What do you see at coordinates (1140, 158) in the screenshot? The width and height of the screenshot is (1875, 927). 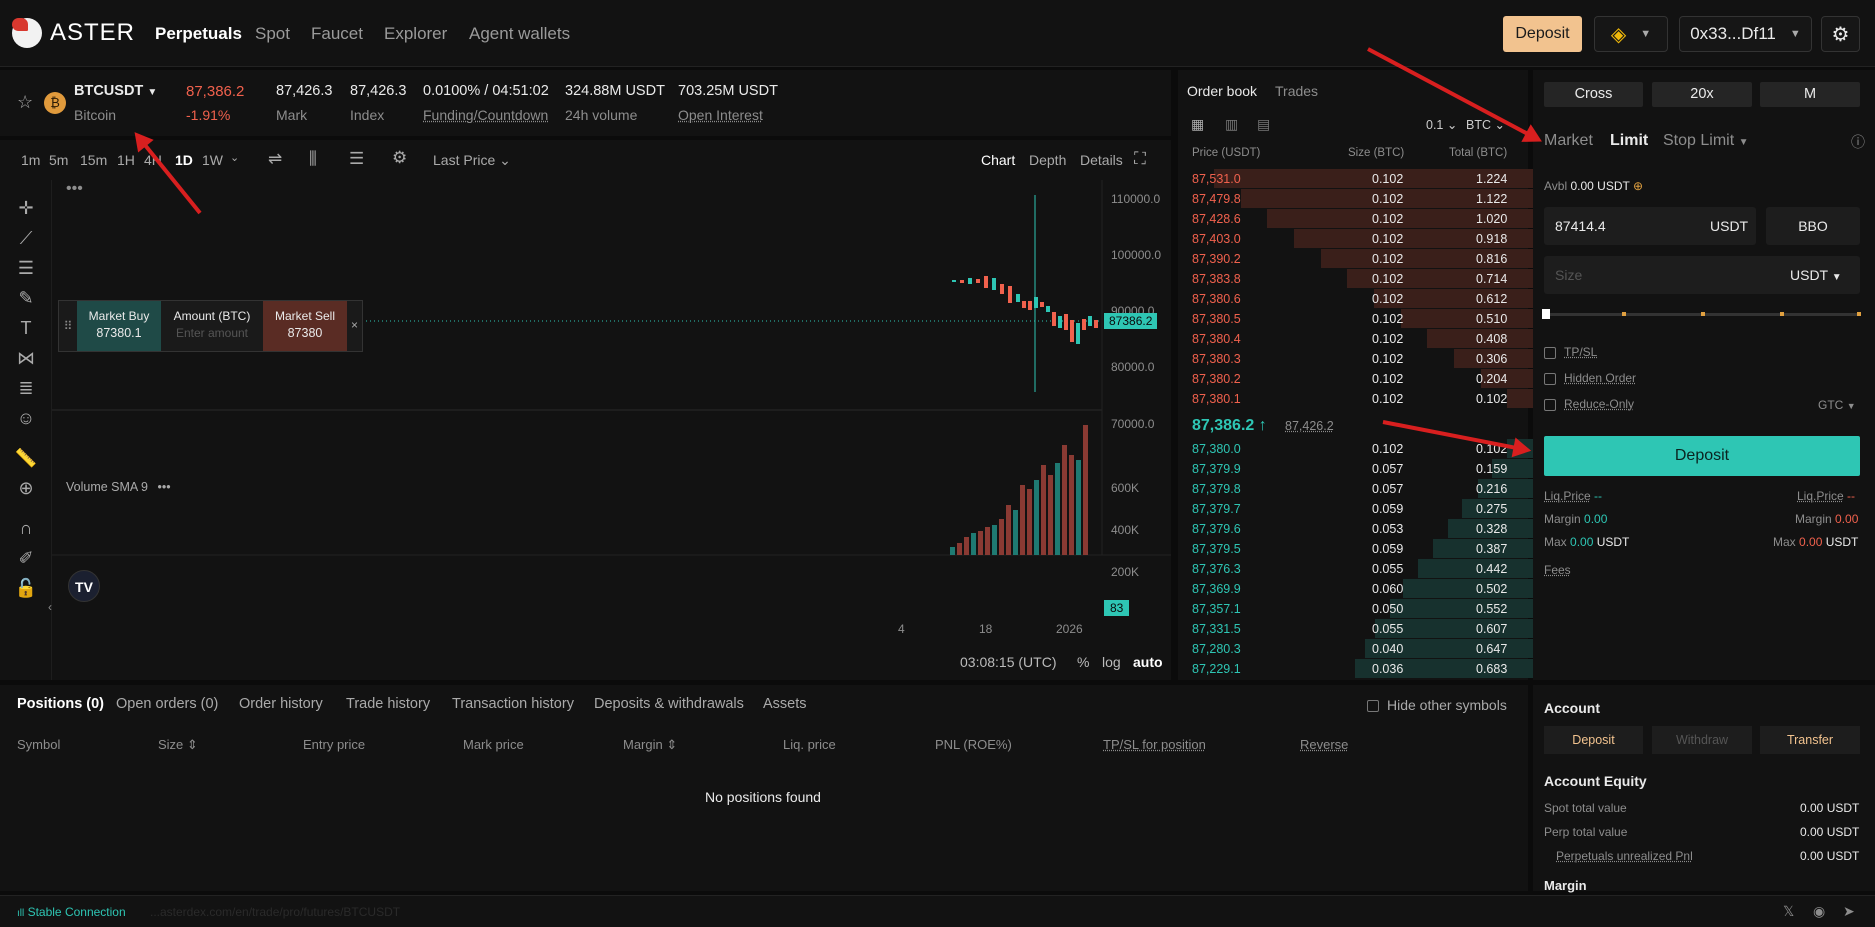 I see `fullscreen-icon: ⛶` at bounding box center [1140, 158].